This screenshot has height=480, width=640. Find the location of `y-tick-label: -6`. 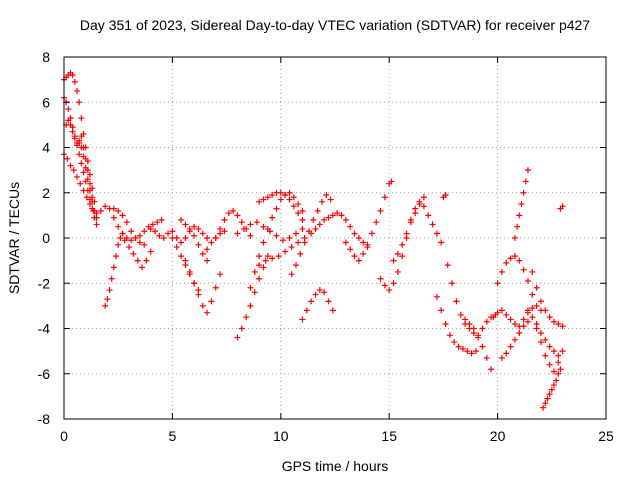

y-tick-label: -6 is located at coordinates (44, 374).